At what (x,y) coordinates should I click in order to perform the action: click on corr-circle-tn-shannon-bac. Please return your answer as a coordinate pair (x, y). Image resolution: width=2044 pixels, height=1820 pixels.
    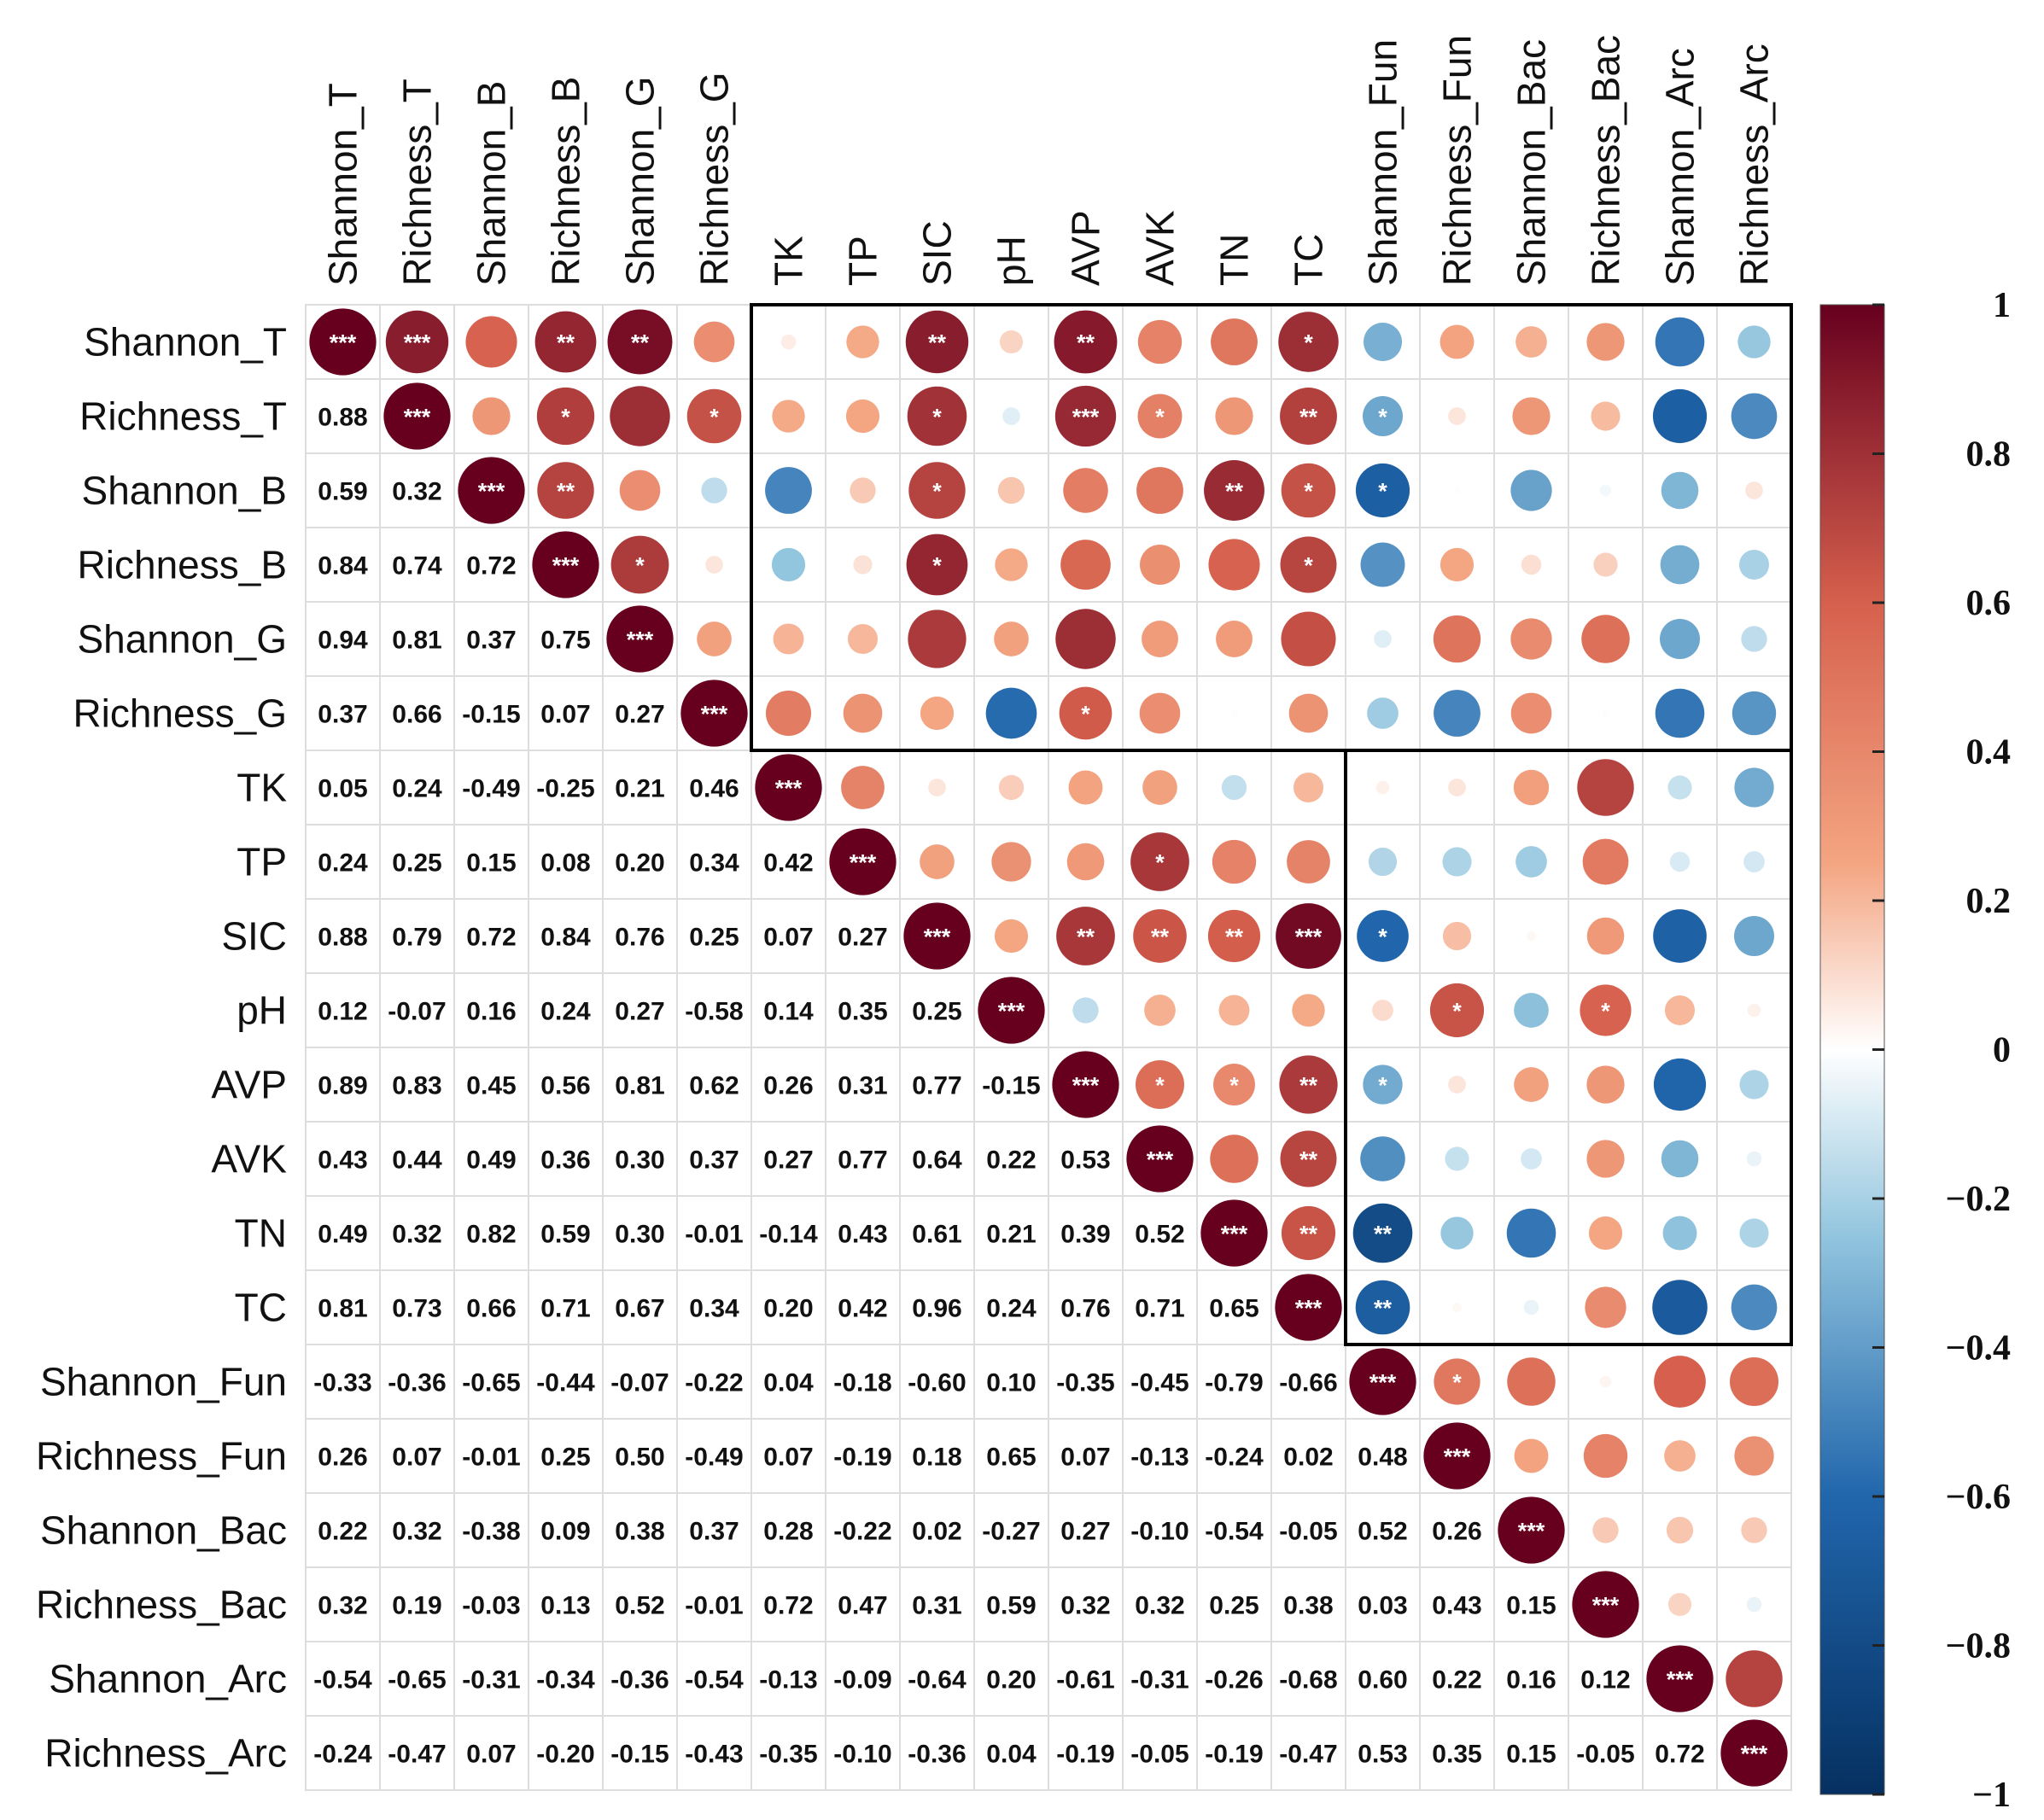
    Looking at the image, I should click on (1531, 1233).